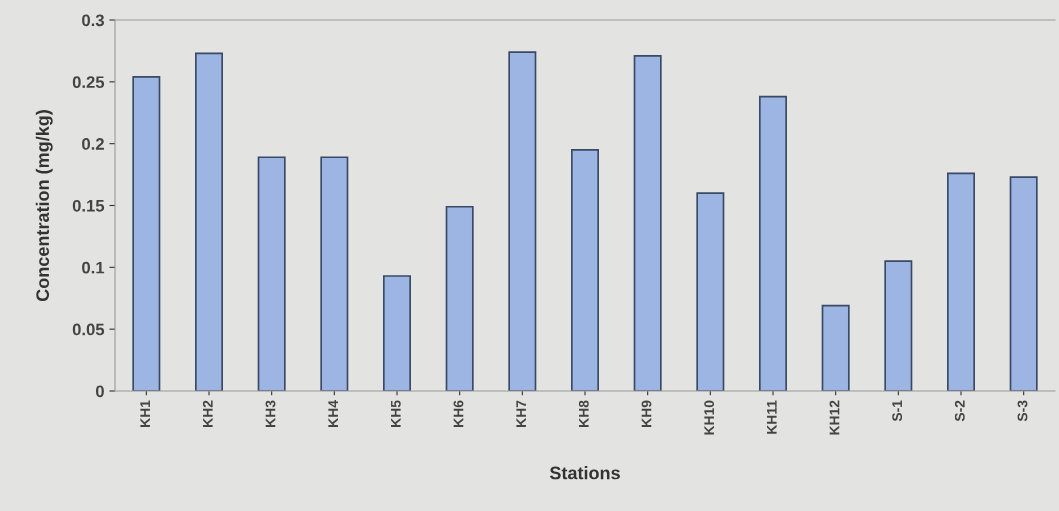  Describe the element at coordinates (88, 205) in the screenshot. I see `y-tick-label: 0.15` at that location.